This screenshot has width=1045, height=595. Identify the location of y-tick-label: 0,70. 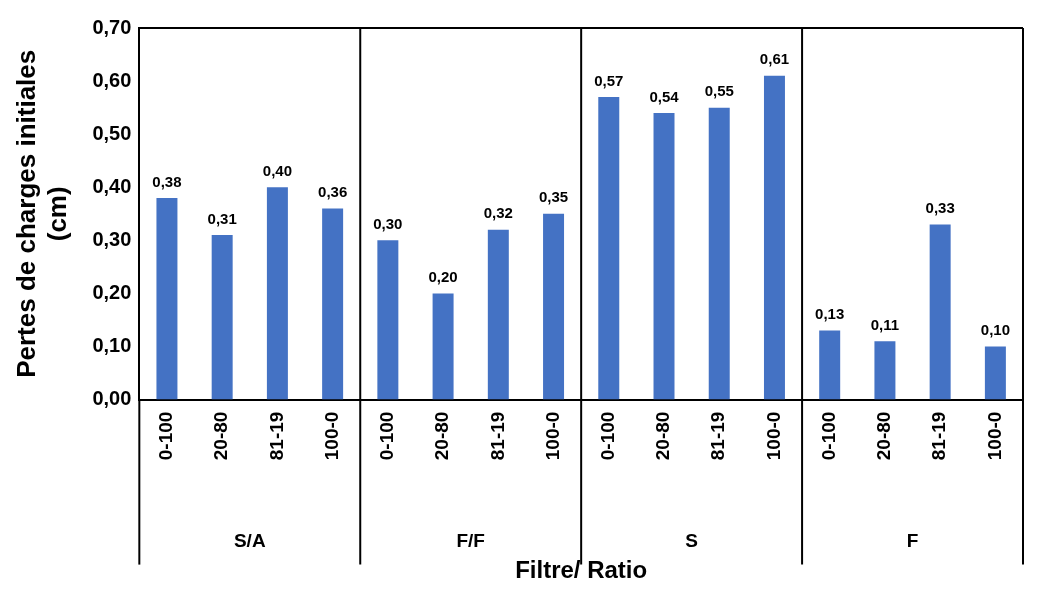
(112, 26).